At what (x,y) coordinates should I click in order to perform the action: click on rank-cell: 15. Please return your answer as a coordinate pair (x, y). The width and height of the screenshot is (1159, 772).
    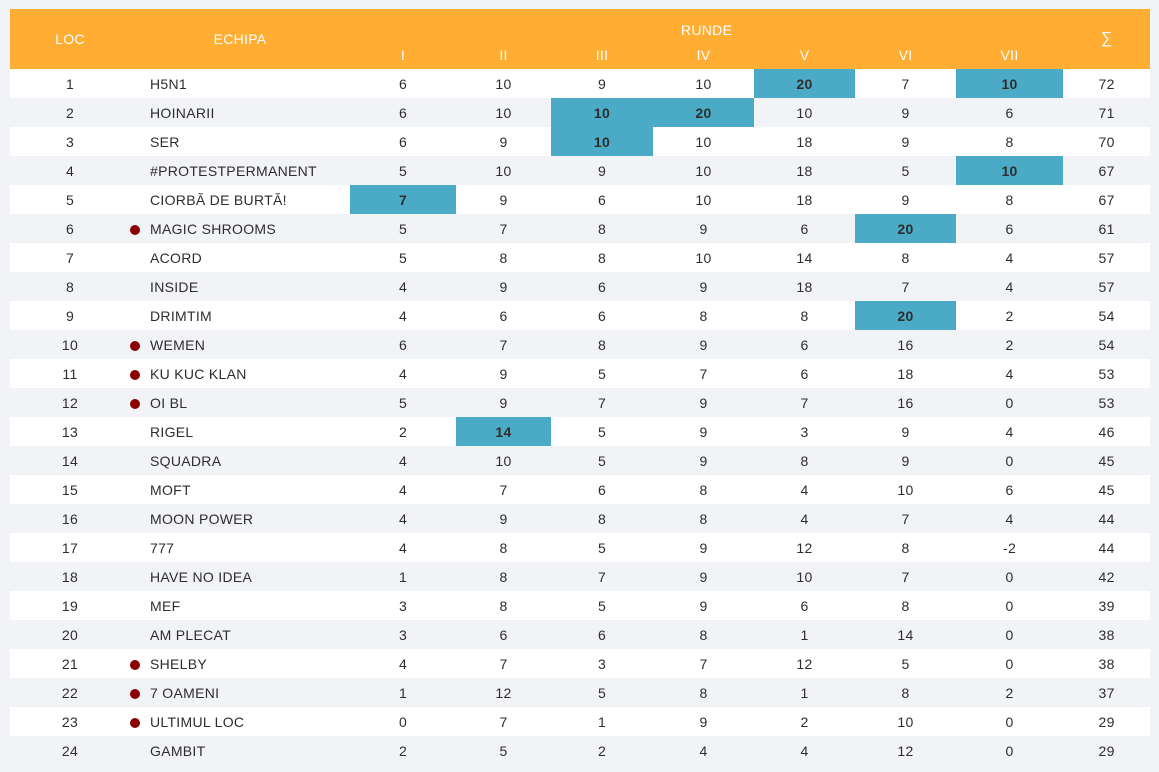
    Looking at the image, I should click on (70, 489).